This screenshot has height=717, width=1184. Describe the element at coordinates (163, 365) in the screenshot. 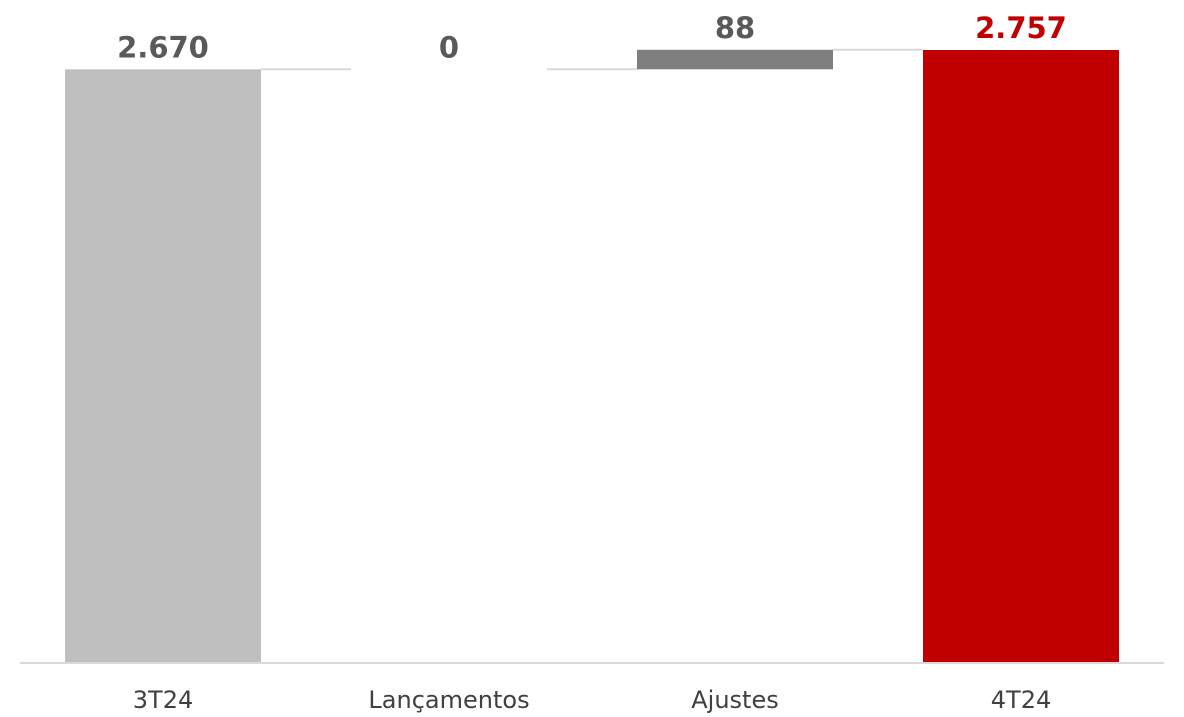

I see `bar-3t24` at that location.